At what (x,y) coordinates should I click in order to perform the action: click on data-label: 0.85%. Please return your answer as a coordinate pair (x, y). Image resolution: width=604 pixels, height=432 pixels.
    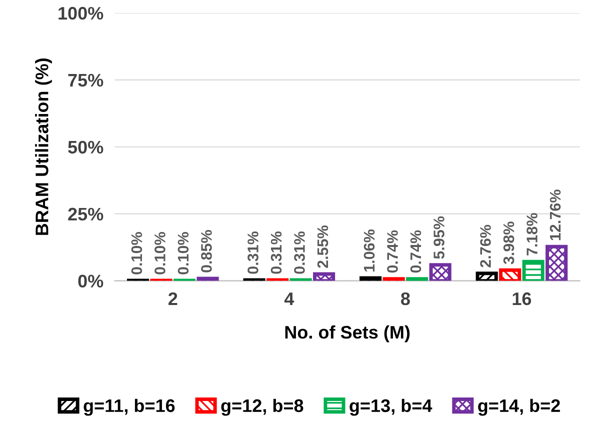
    Looking at the image, I should click on (206, 251).